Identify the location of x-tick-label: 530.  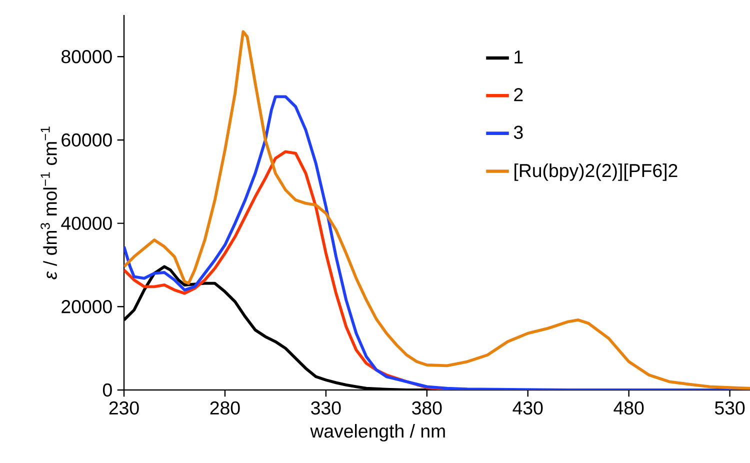
(729, 408).